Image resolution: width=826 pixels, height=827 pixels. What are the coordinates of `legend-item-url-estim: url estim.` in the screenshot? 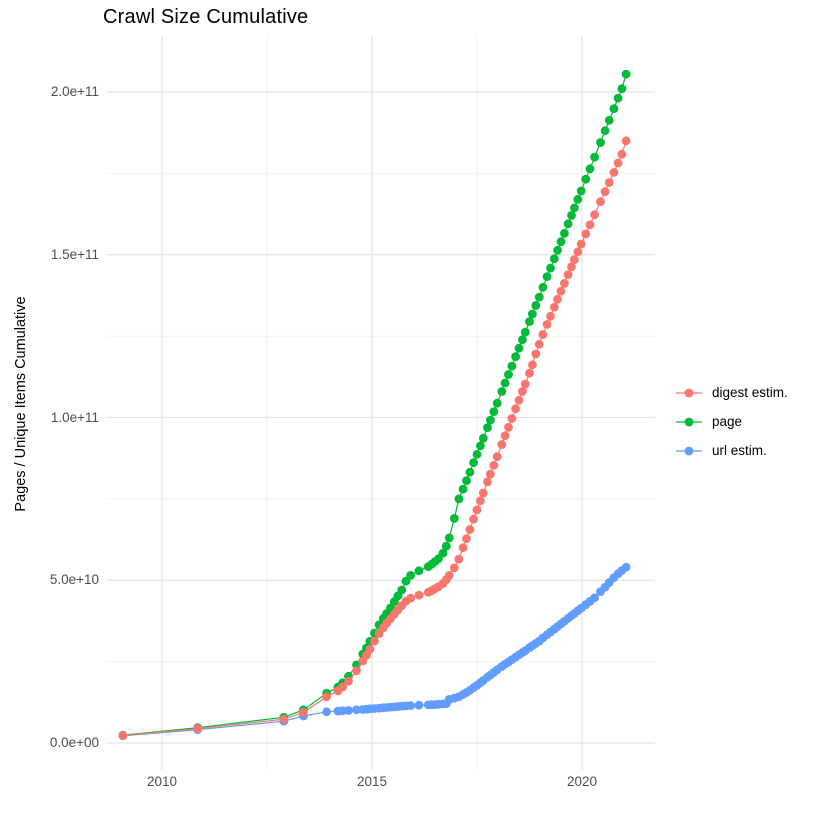 It's located at (731, 450).